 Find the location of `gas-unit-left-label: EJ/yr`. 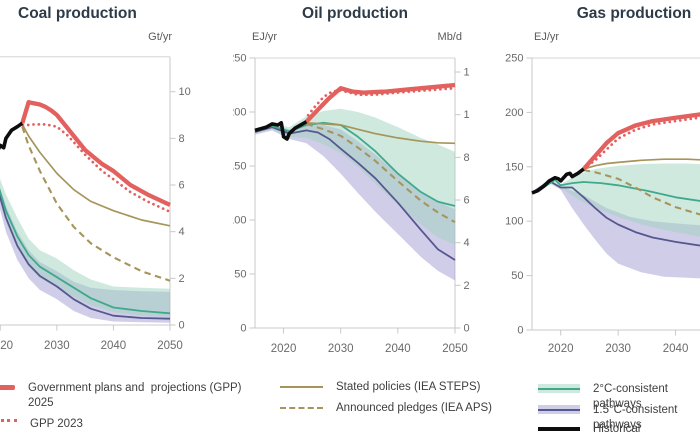

gas-unit-left-label: EJ/yr is located at coordinates (547, 37).